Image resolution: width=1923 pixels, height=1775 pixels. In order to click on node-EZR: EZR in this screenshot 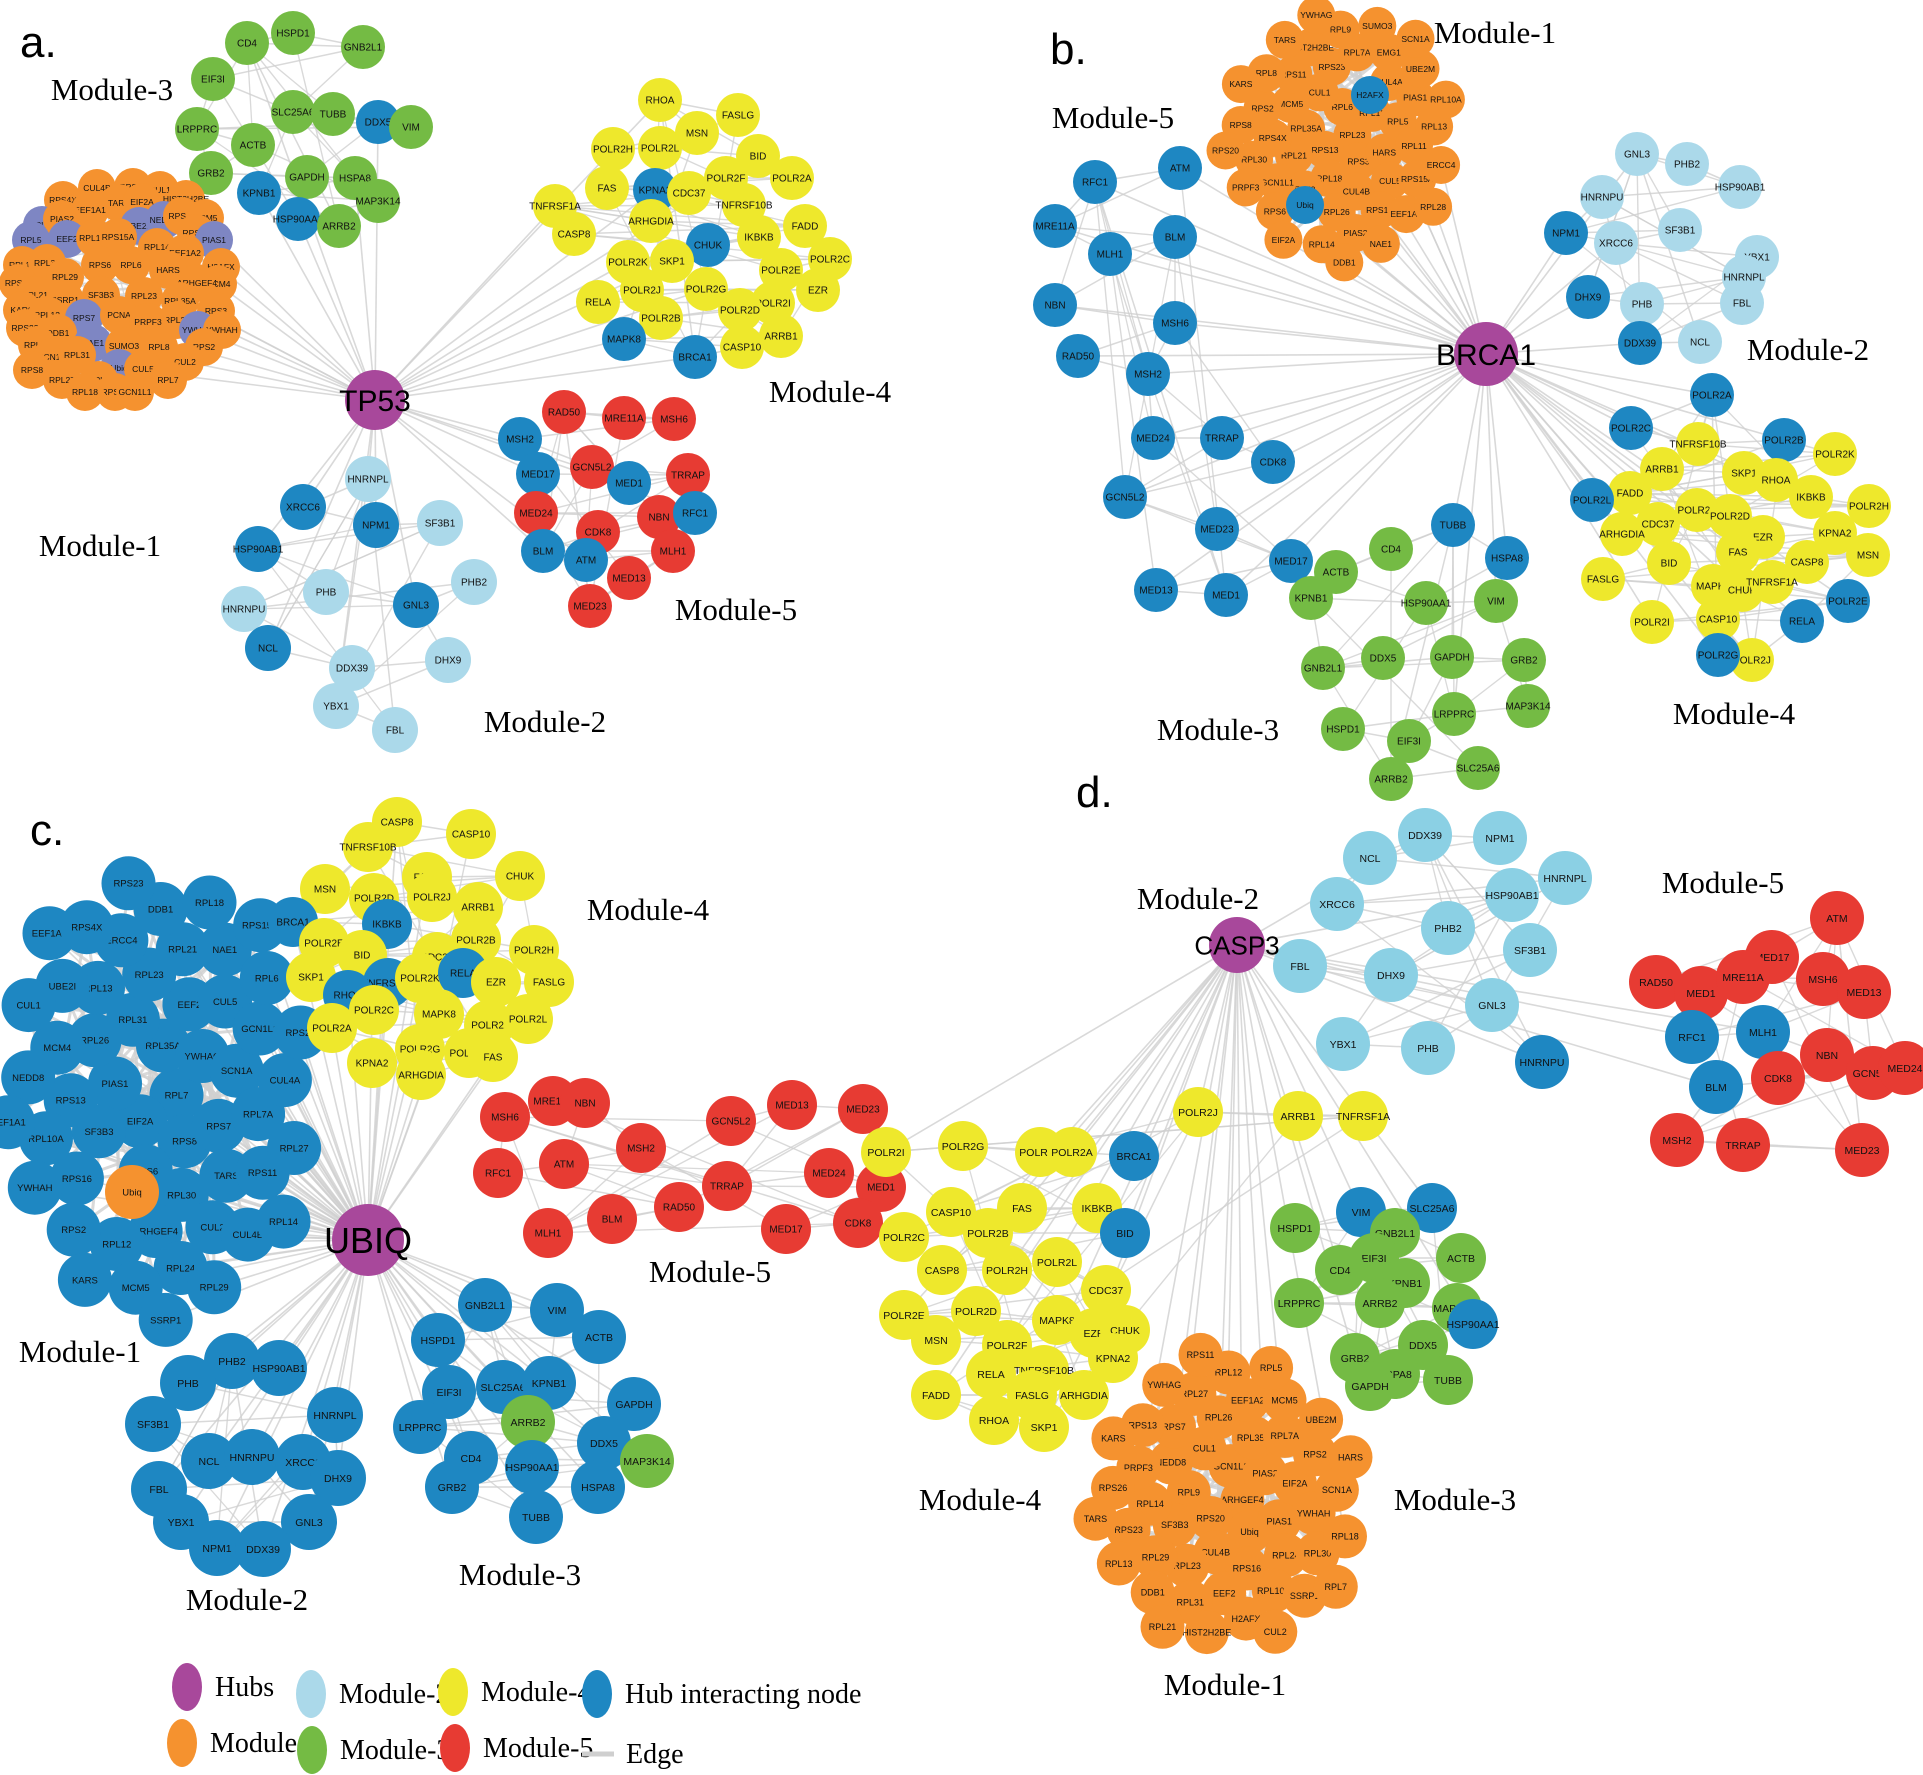, I will do `click(496, 982)`.